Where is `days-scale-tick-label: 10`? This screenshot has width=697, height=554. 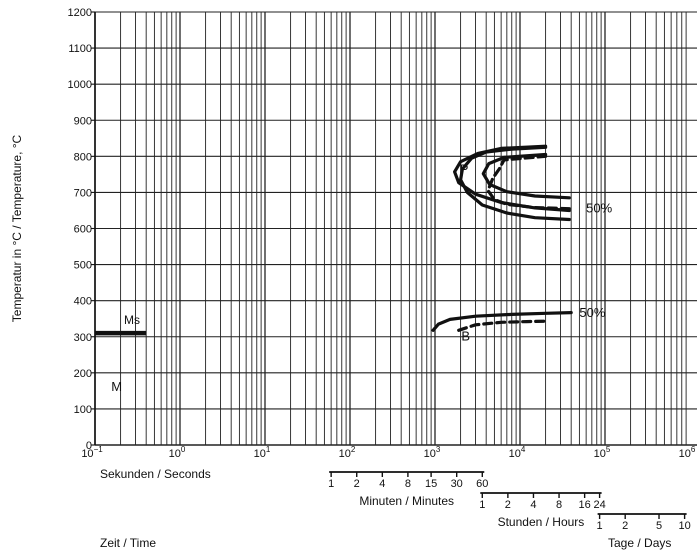
days-scale-tick-label: 10 is located at coordinates (684, 526).